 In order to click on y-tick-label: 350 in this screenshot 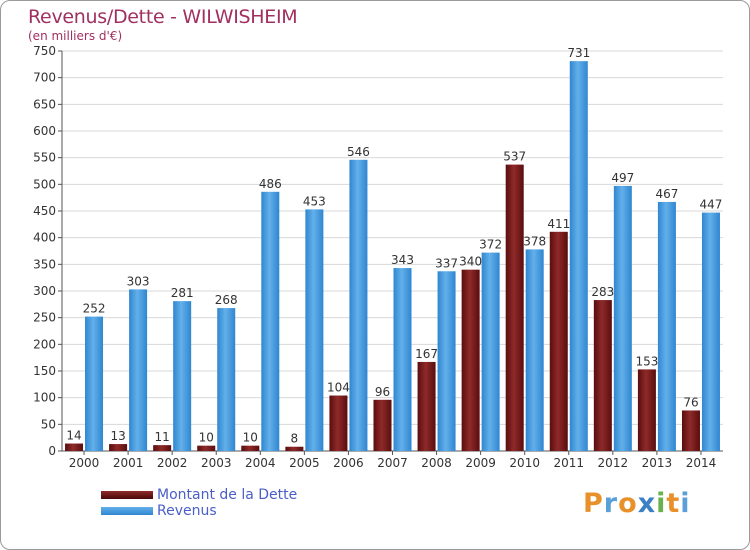, I will do `click(44, 264)`.